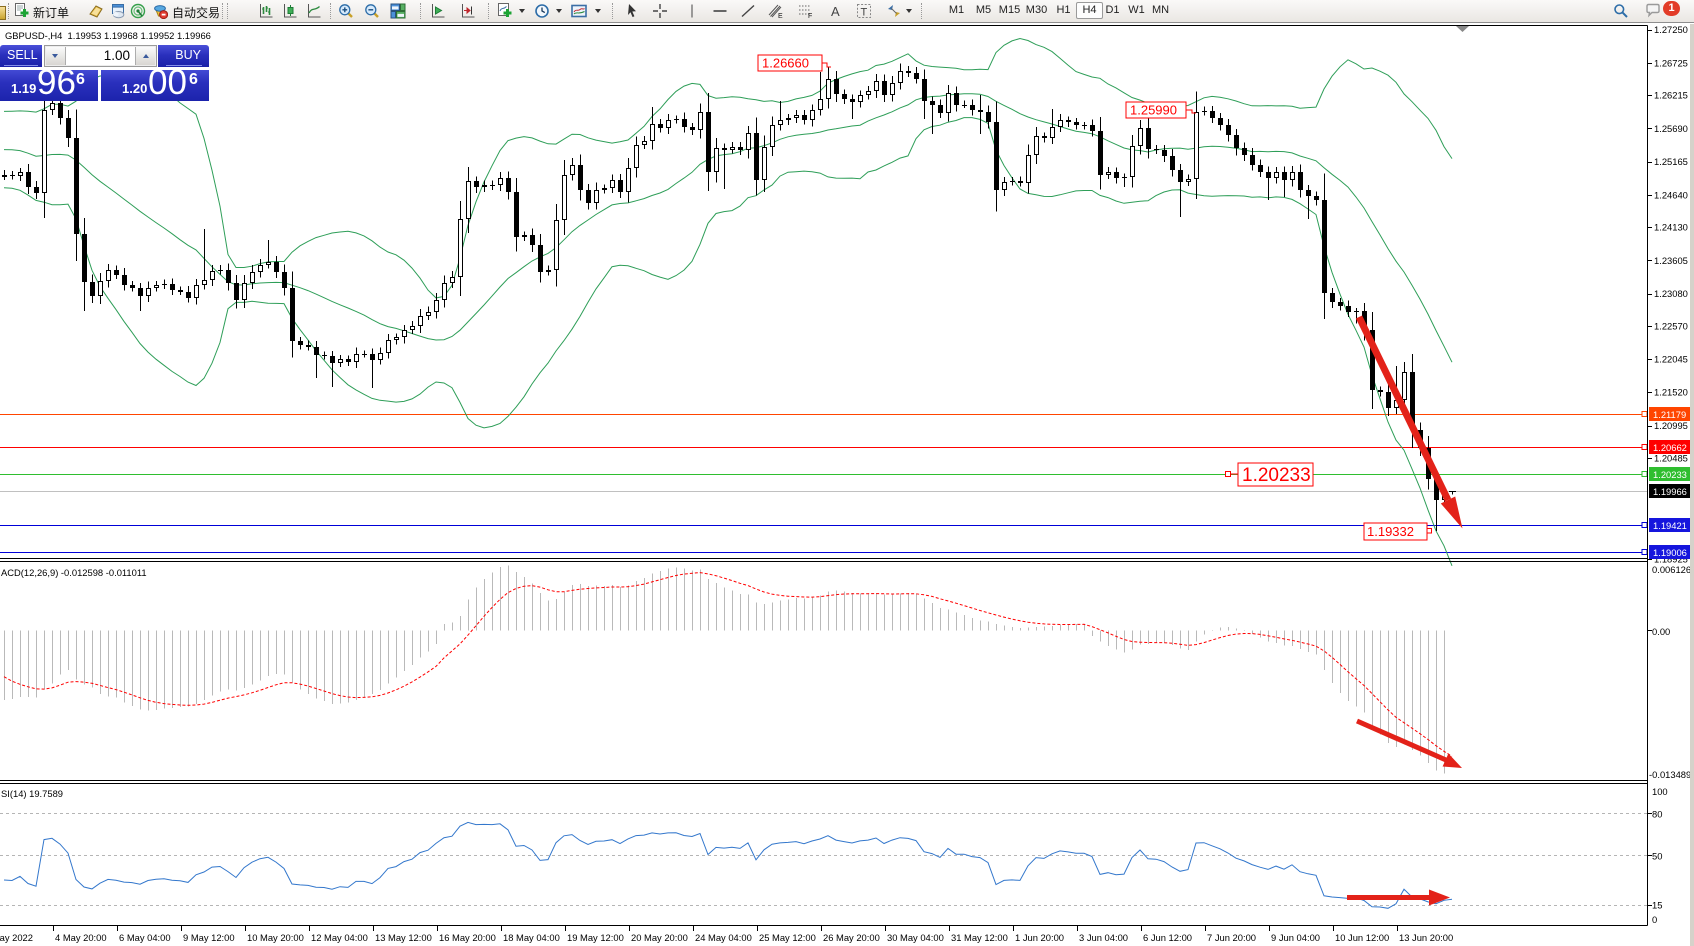  What do you see at coordinates (1660, 791) in the screenshot?
I see `svg-text: 100` at bounding box center [1660, 791].